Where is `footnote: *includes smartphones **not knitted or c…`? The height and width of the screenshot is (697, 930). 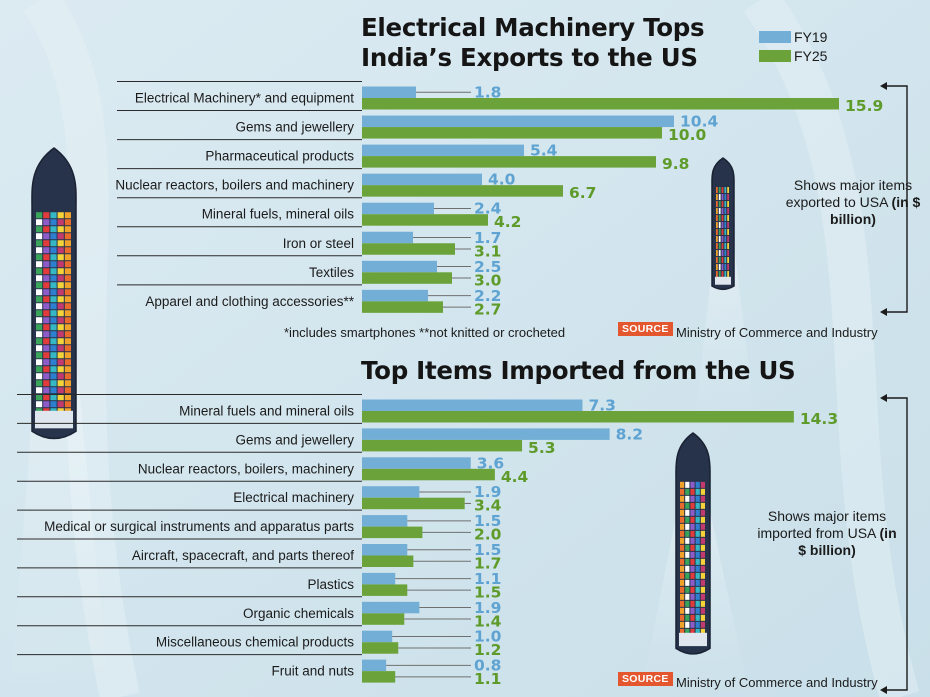 footnote: *includes smartphones **not knitted or c… is located at coordinates (425, 332).